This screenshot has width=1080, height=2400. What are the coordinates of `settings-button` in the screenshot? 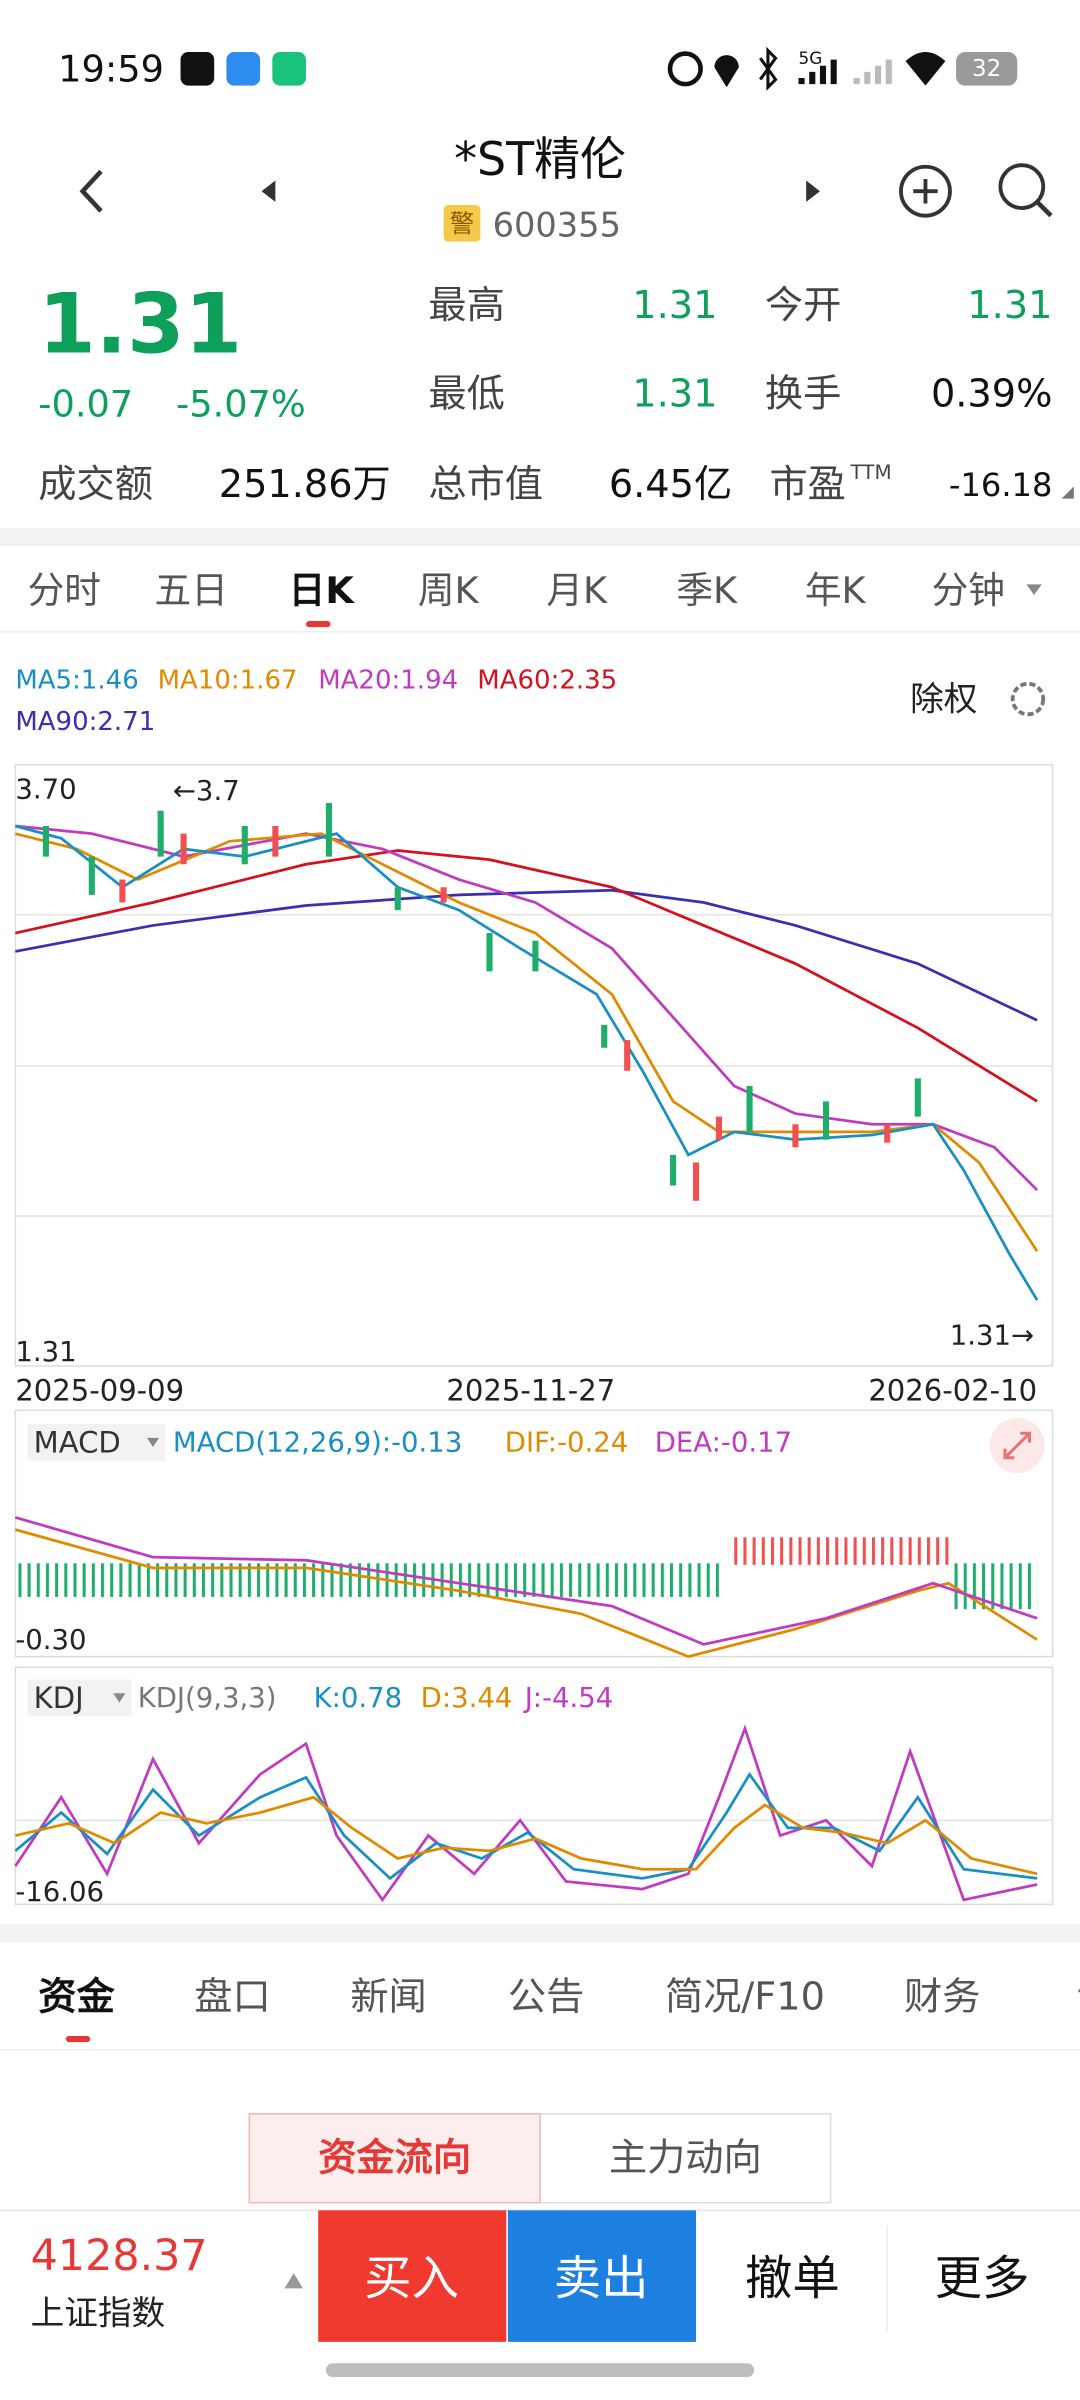 It's located at (1028, 699).